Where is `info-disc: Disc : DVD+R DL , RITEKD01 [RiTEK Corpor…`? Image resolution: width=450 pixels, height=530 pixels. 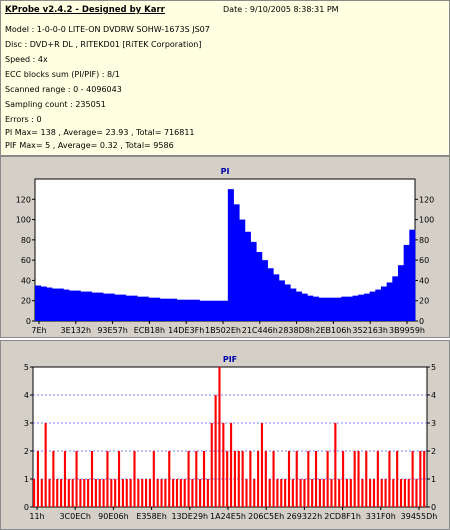
info-disc: Disc : DVD+R DL , RITEKD01 [RiTEK Corpor… is located at coordinates (103, 44).